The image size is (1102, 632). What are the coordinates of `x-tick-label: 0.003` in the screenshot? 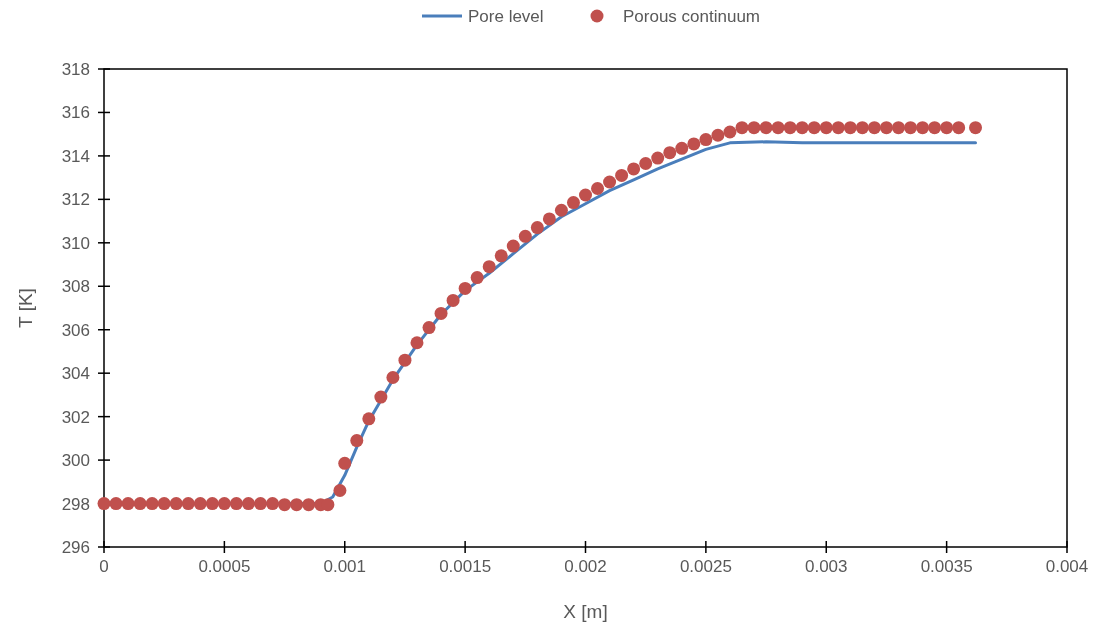 It's located at (826, 566).